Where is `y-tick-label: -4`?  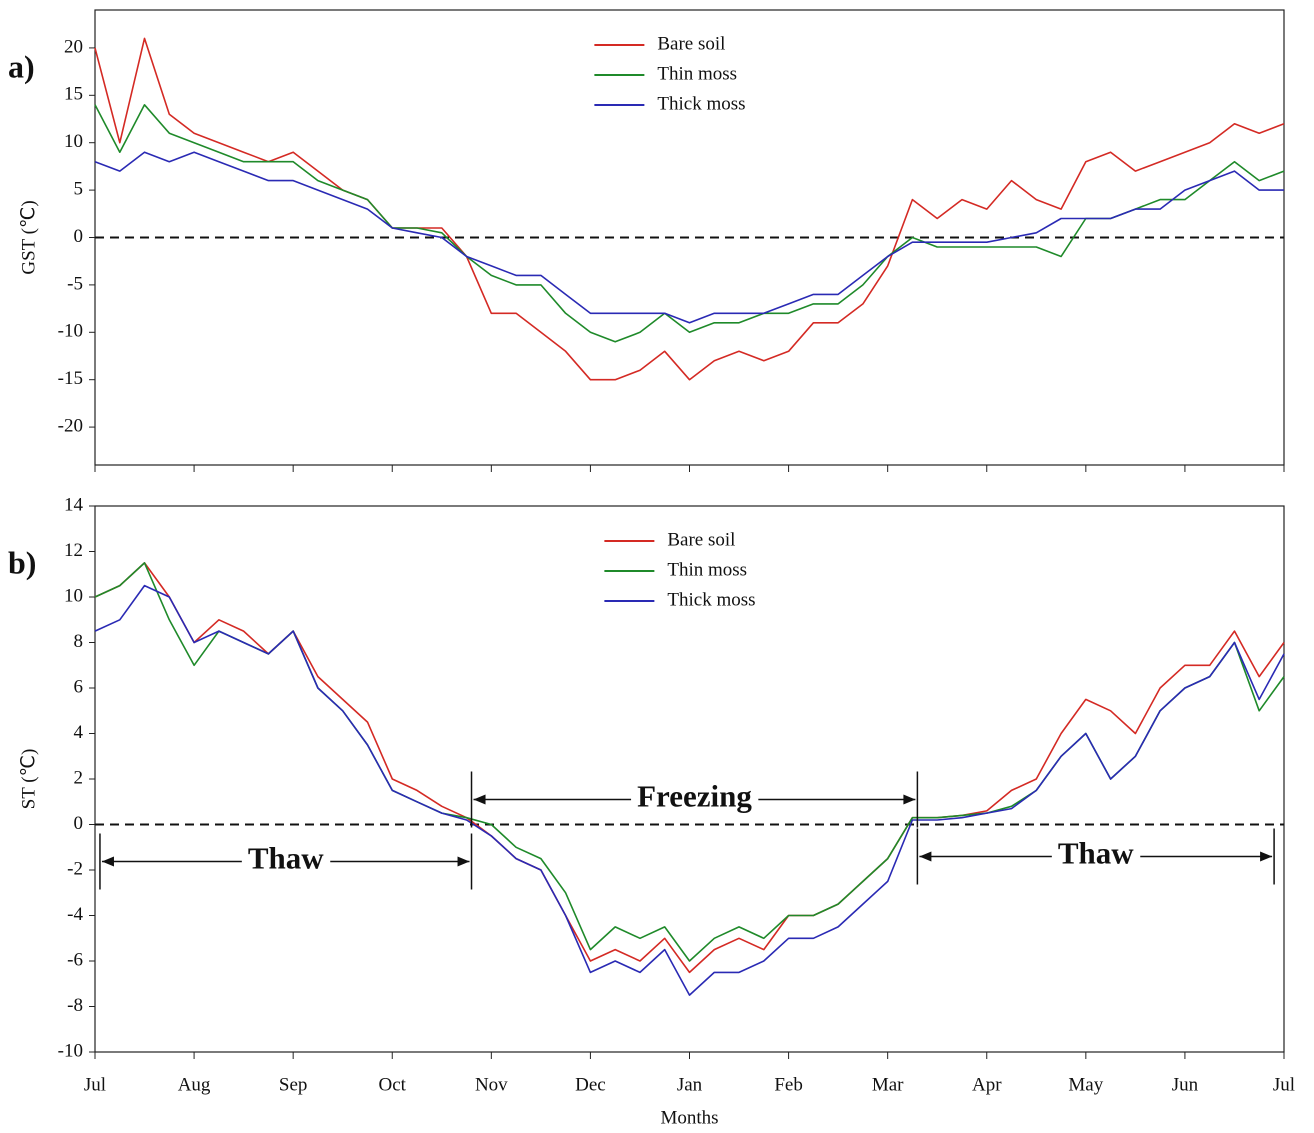 y-tick-label: -4 is located at coordinates (75, 914).